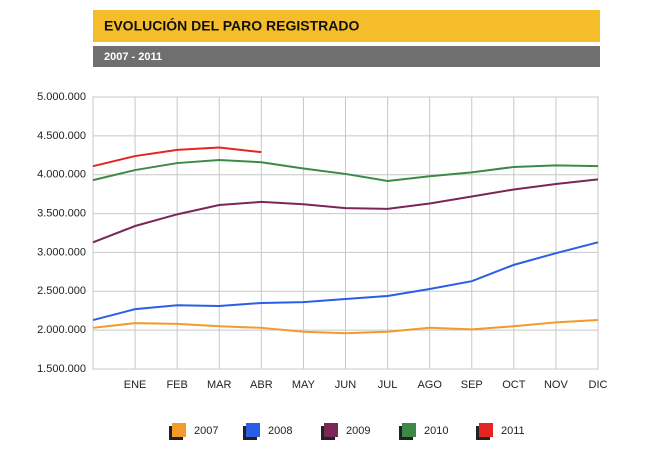 Image resolution: width=650 pixels, height=455 pixels. I want to click on y-tick-label: 4.500.000, so click(61, 136).